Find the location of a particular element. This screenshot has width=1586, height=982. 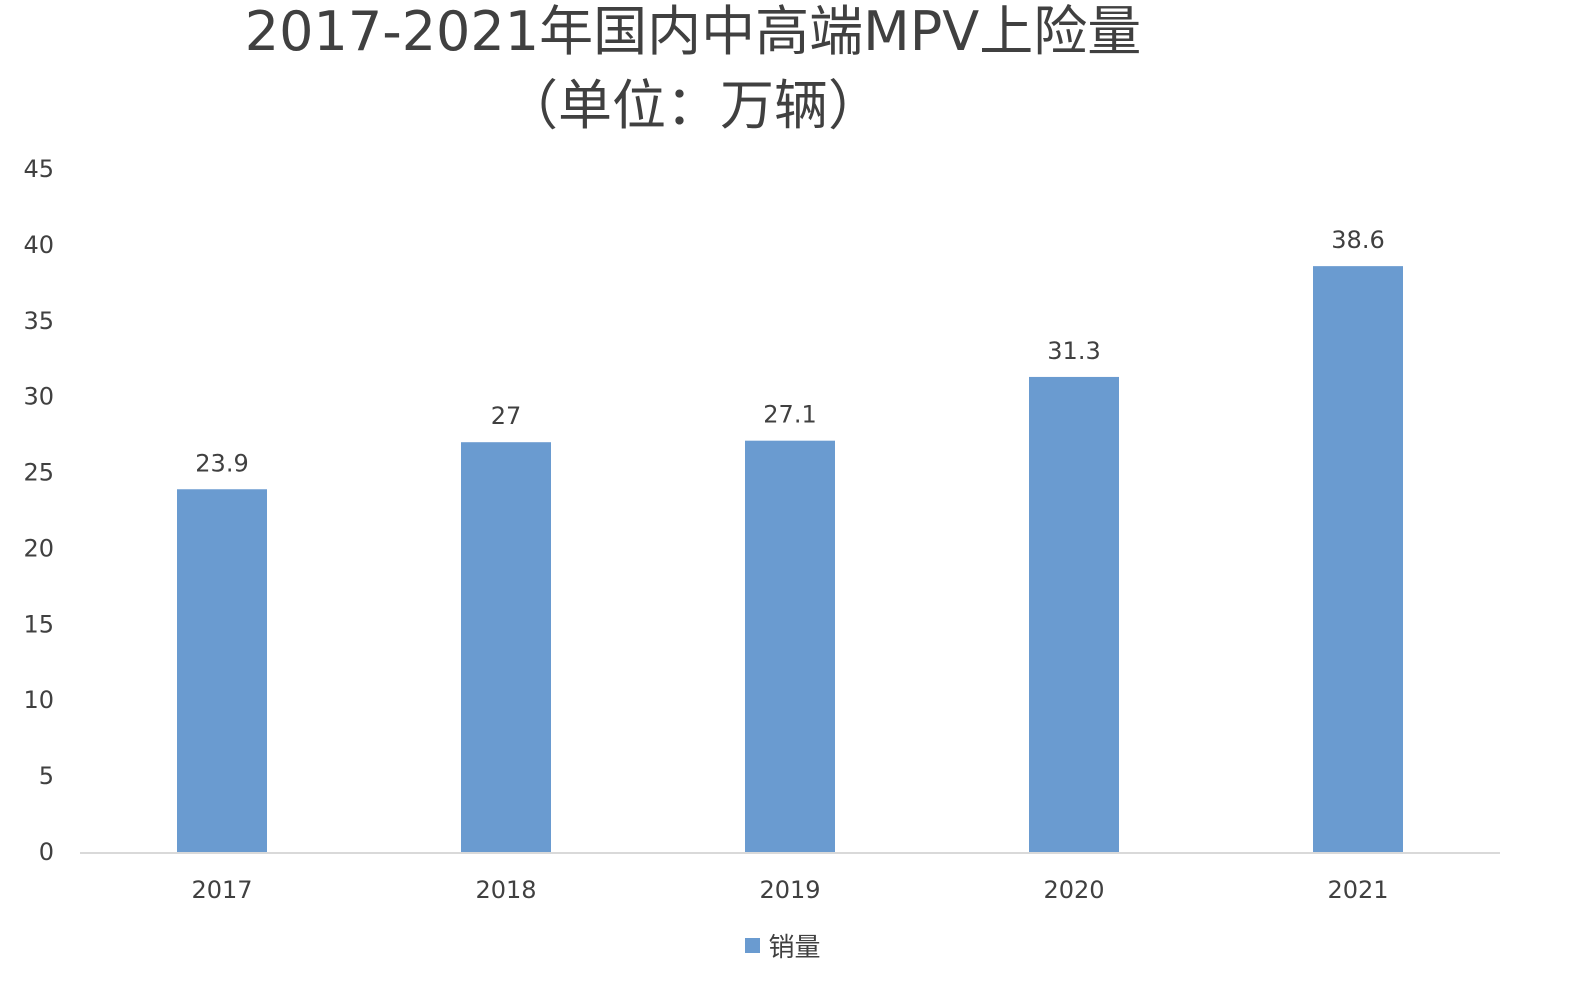

y-axis-labels: 0 5 10 15 20 25 30 35 40 45 is located at coordinates (38, 510).